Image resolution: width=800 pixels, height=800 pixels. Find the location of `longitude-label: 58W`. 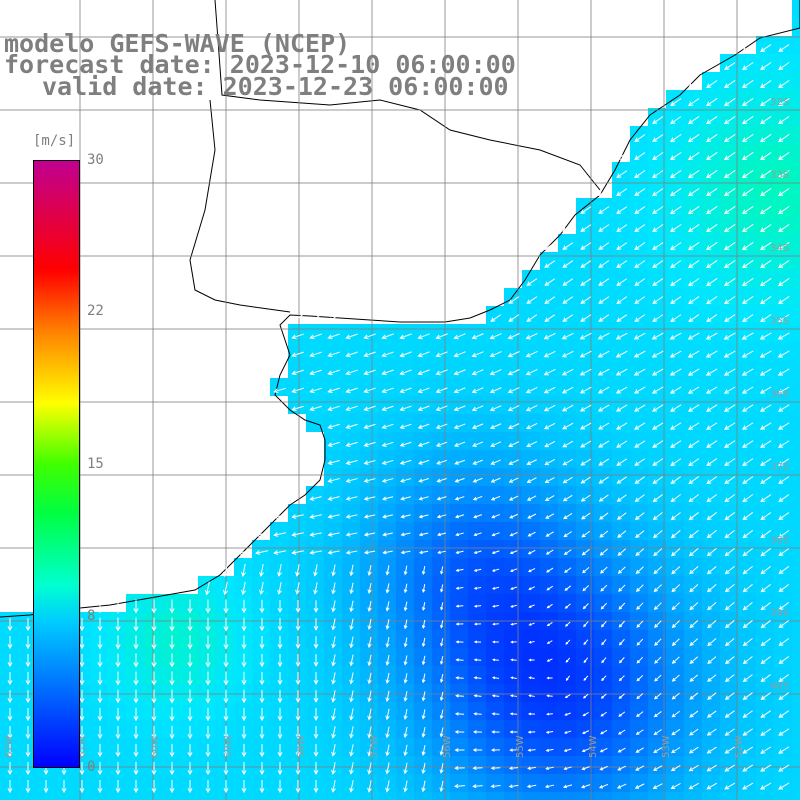

longitude-label: 58W is located at coordinates (301, 746).